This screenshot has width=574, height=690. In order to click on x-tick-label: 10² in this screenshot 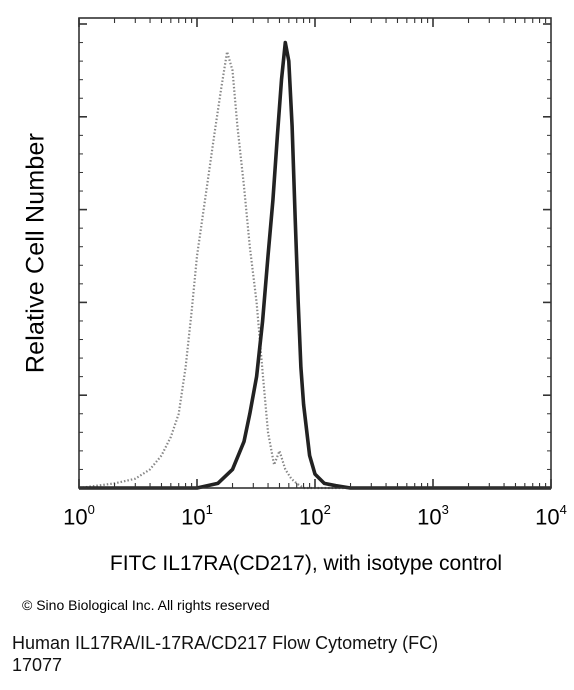, I will do `click(315, 516)`.